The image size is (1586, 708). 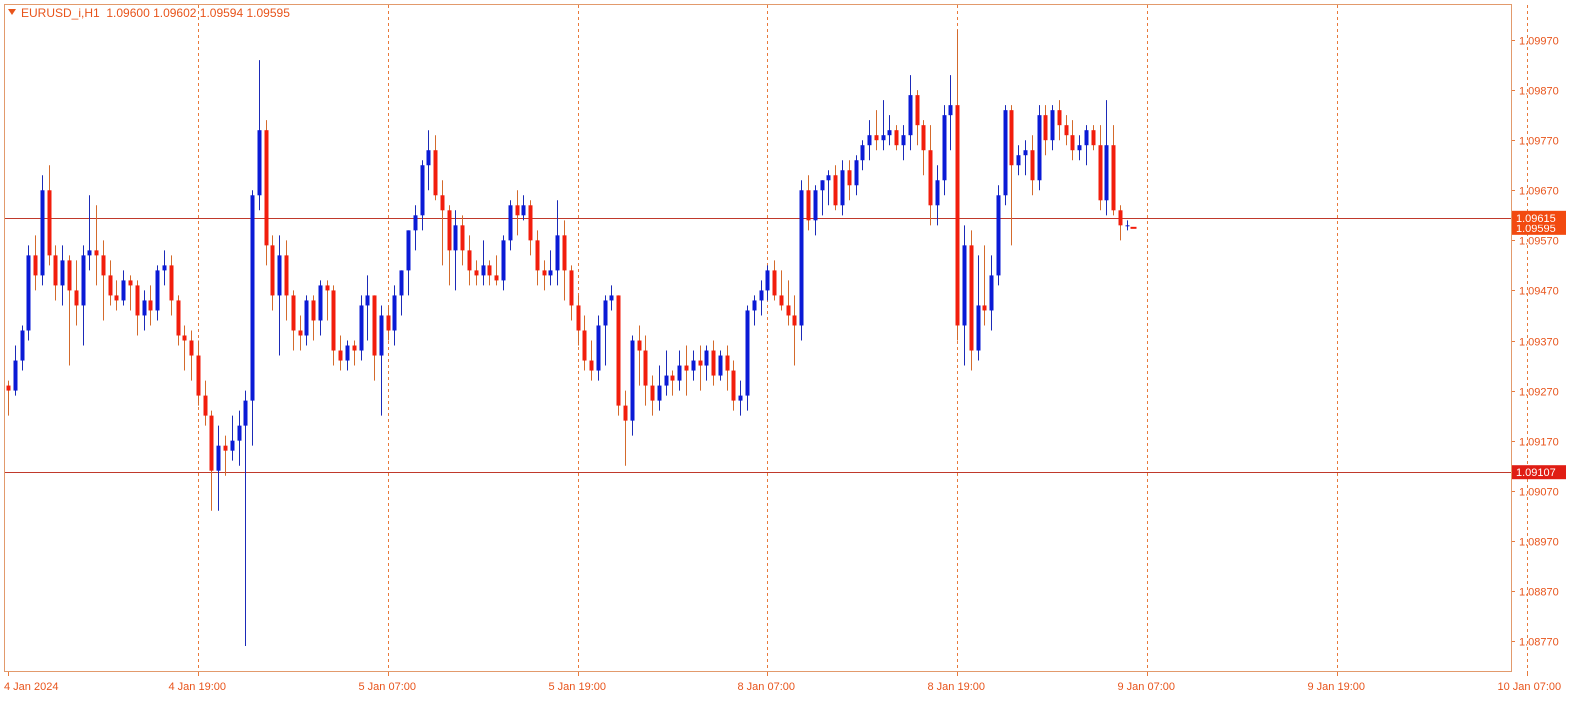 I want to click on y-tick-label: 1.09870, so click(x=1539, y=92).